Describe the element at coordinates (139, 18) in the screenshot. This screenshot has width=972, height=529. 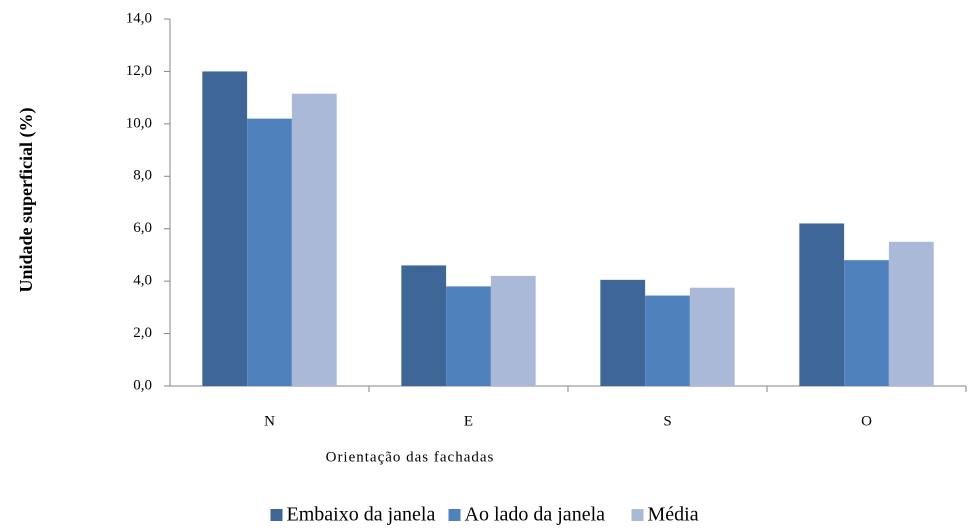
I see `y-tick-label: 14,0` at that location.